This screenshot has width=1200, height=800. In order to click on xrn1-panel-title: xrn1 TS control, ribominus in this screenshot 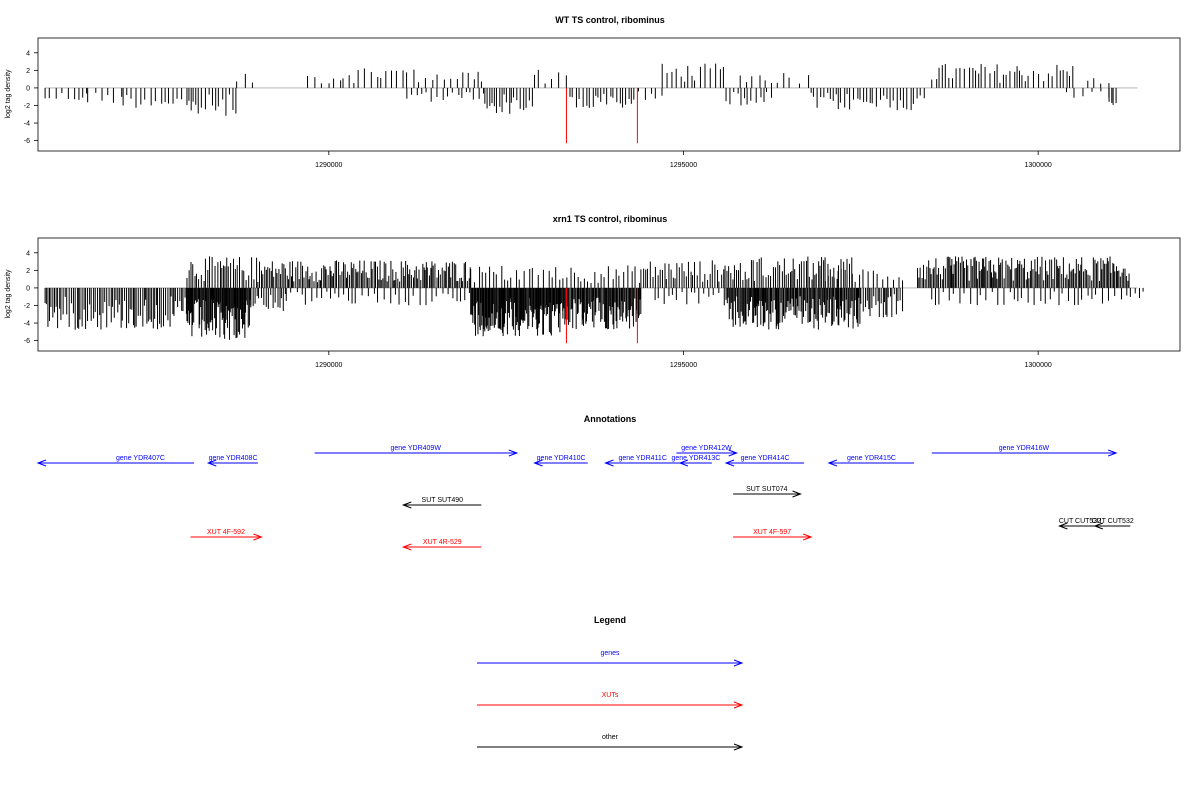, I will do `click(610, 219)`.